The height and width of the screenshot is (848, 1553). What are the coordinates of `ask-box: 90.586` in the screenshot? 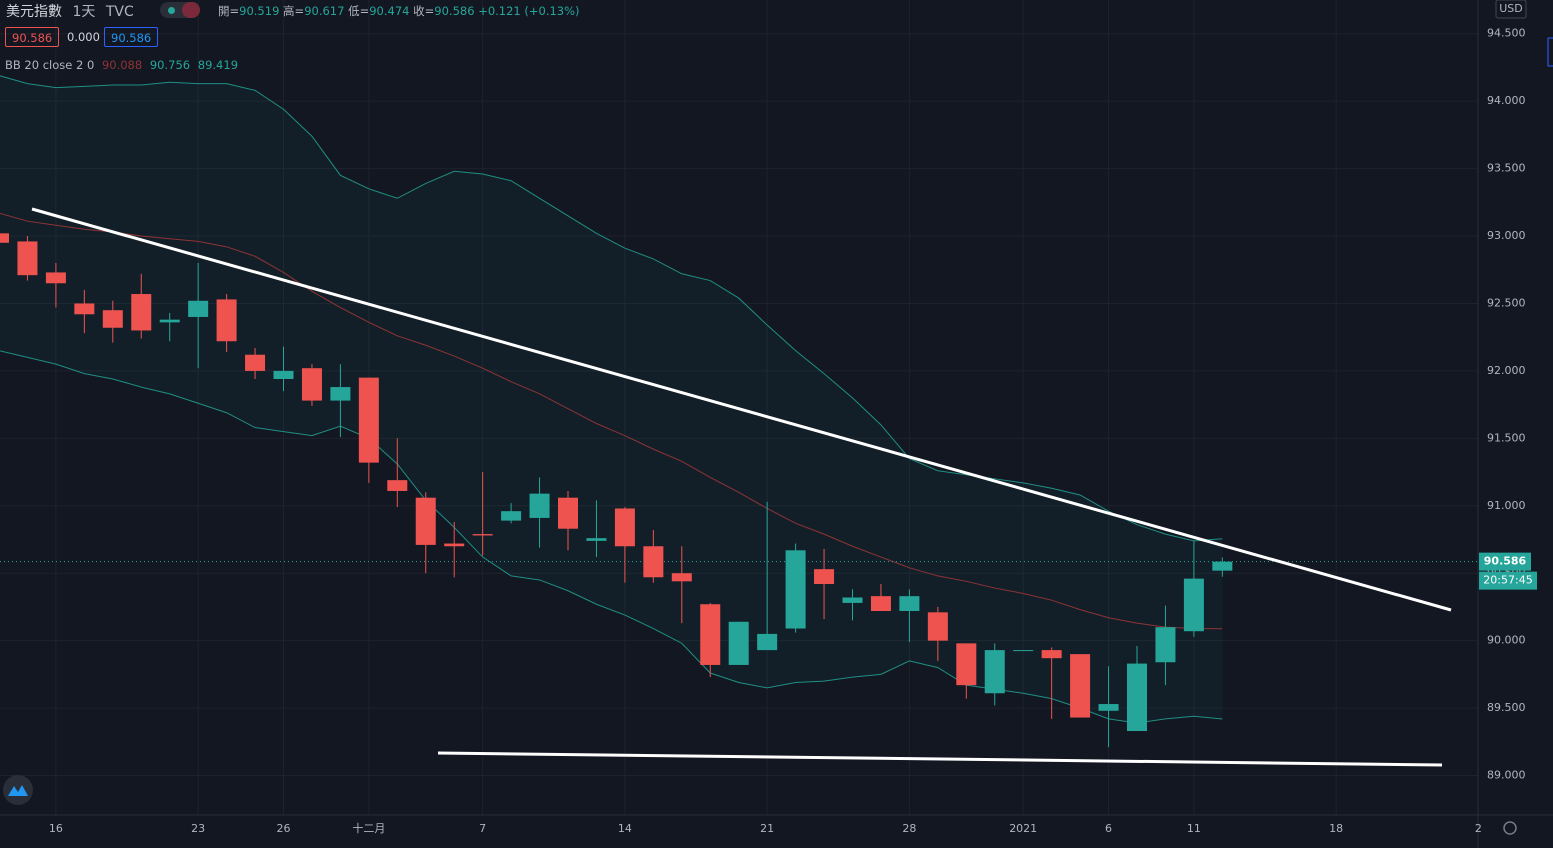 It's located at (131, 37).